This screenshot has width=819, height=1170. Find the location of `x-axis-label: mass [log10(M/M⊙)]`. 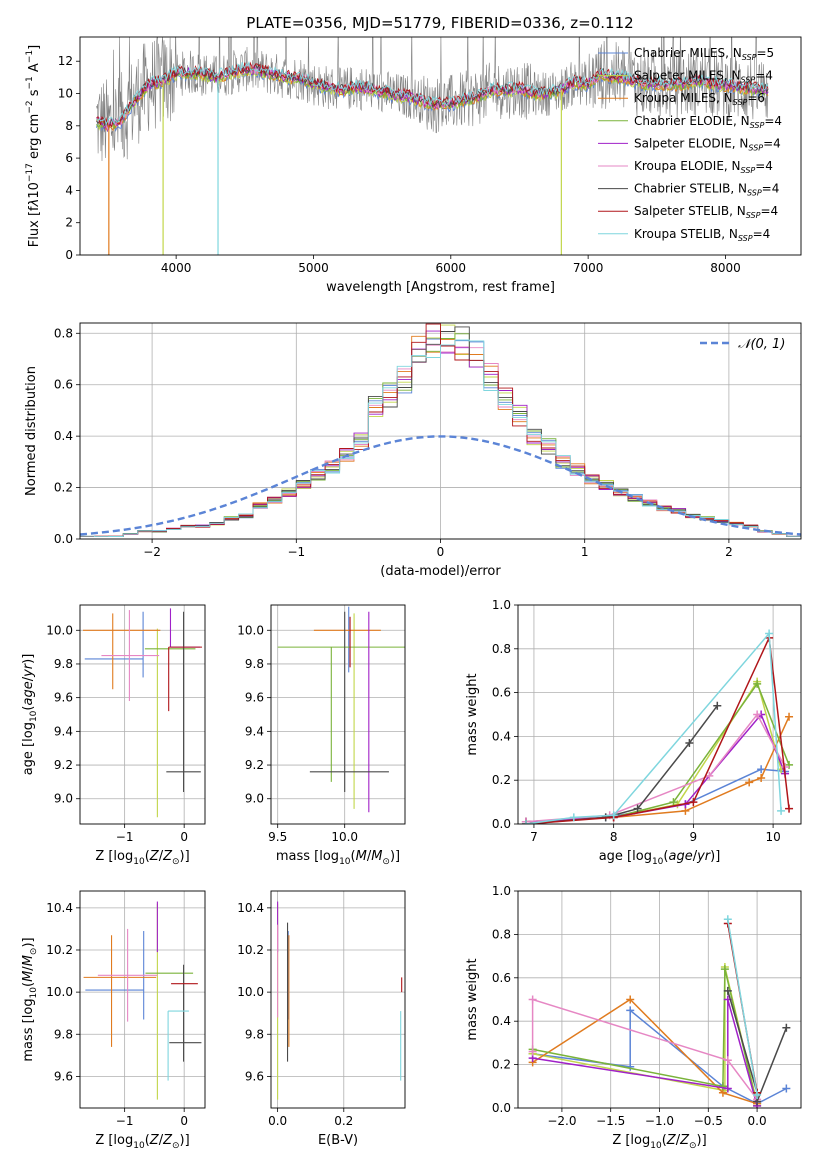

x-axis-label: mass [log10(M/M⊙)] is located at coordinates (338, 858).